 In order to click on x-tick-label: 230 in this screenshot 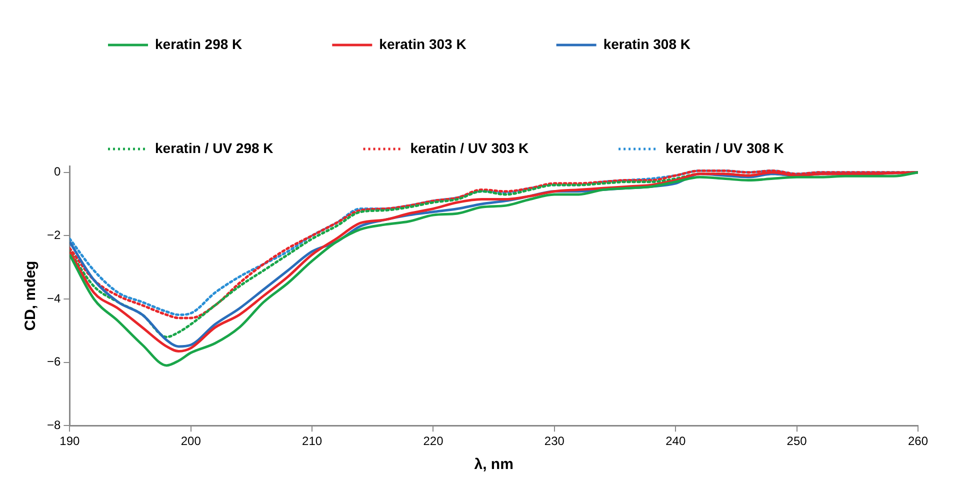, I will do `click(554, 441)`.